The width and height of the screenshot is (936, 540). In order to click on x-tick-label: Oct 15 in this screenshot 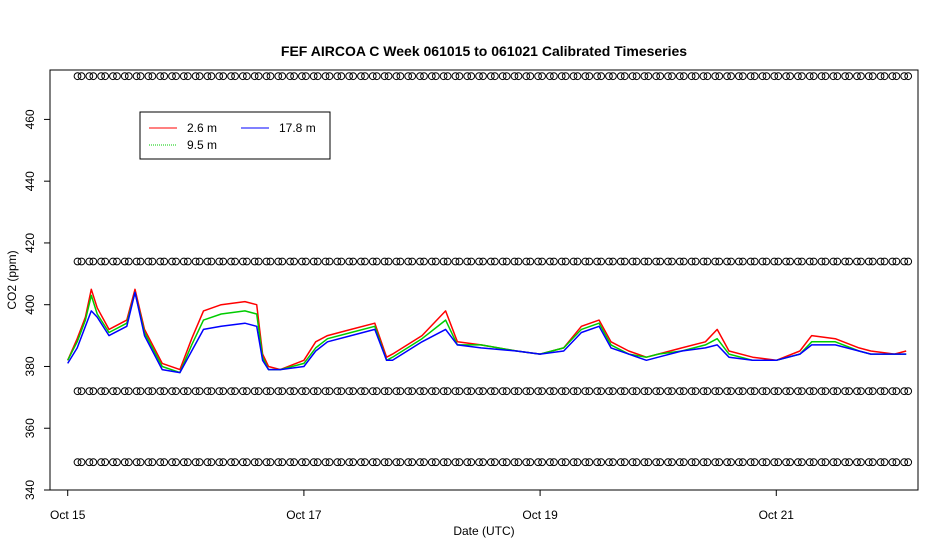, I will do `click(68, 515)`.